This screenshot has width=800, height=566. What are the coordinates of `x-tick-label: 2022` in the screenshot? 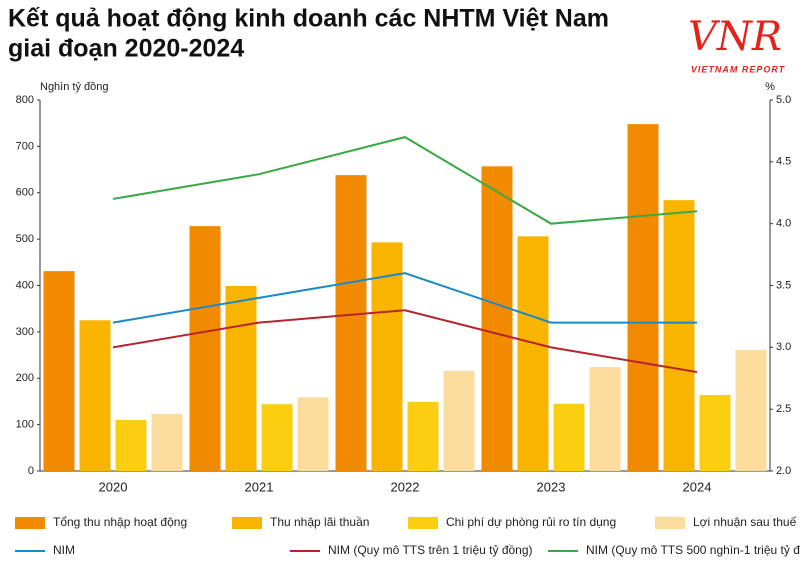 It's located at (405, 486).